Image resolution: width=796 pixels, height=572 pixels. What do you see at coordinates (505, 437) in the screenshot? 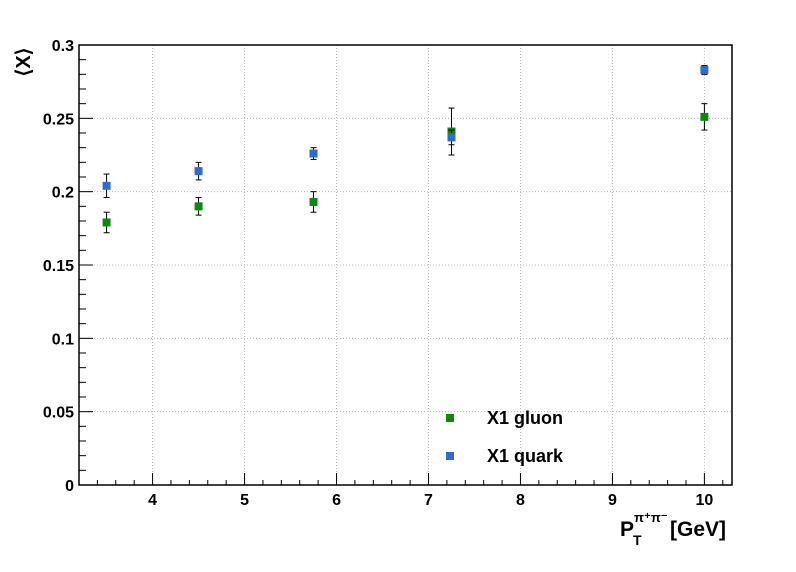
I see `legend: X1 gluon X1 quark` at bounding box center [505, 437].